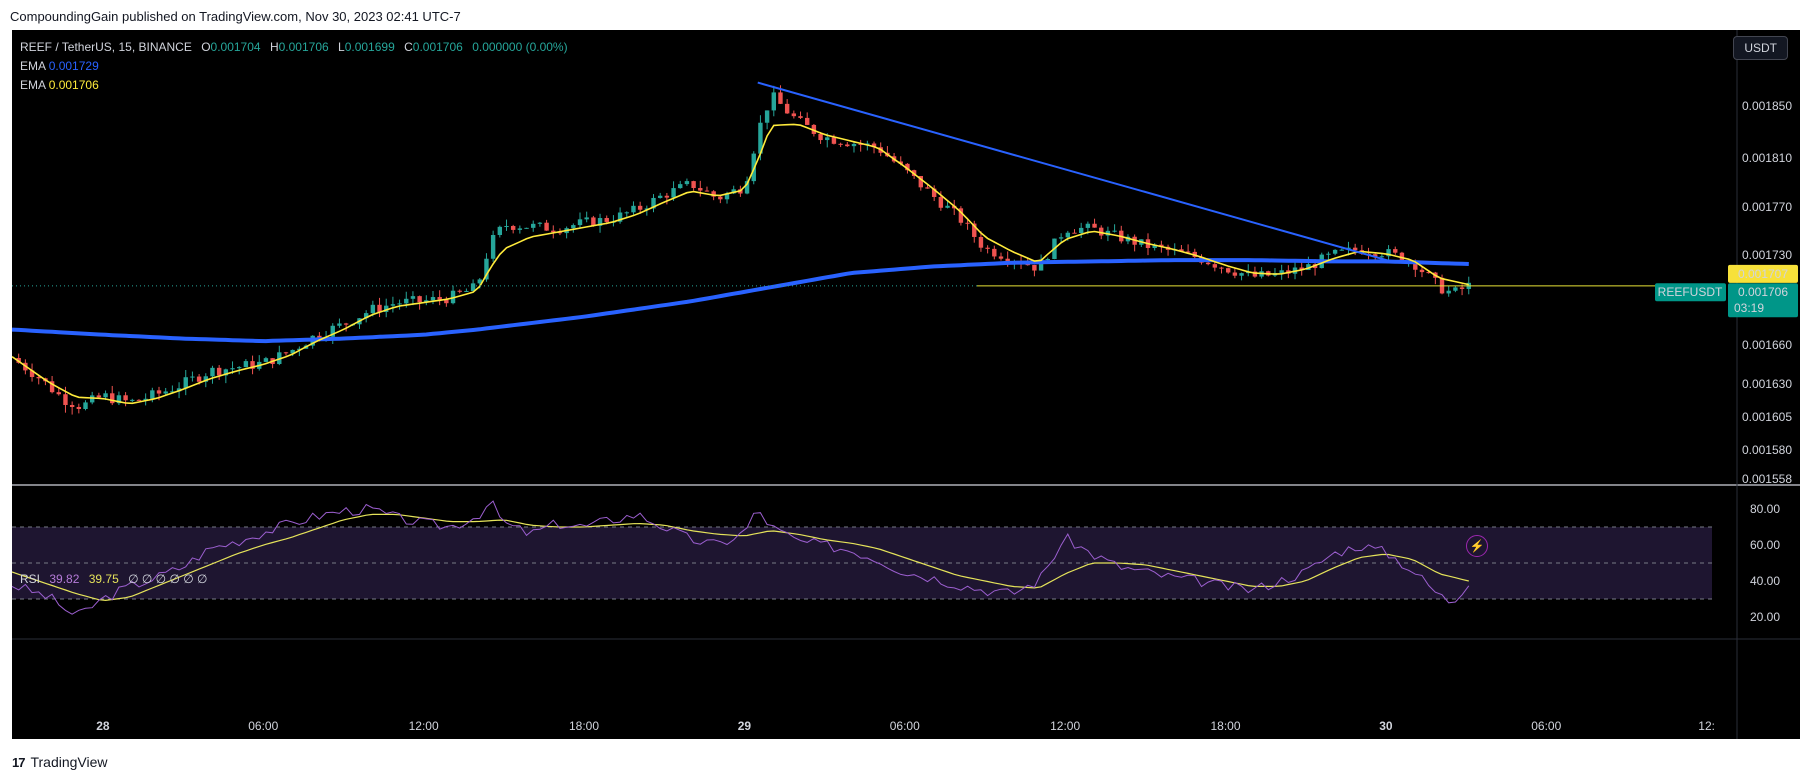  I want to click on last-price-value: 0.001706, so click(1763, 292).